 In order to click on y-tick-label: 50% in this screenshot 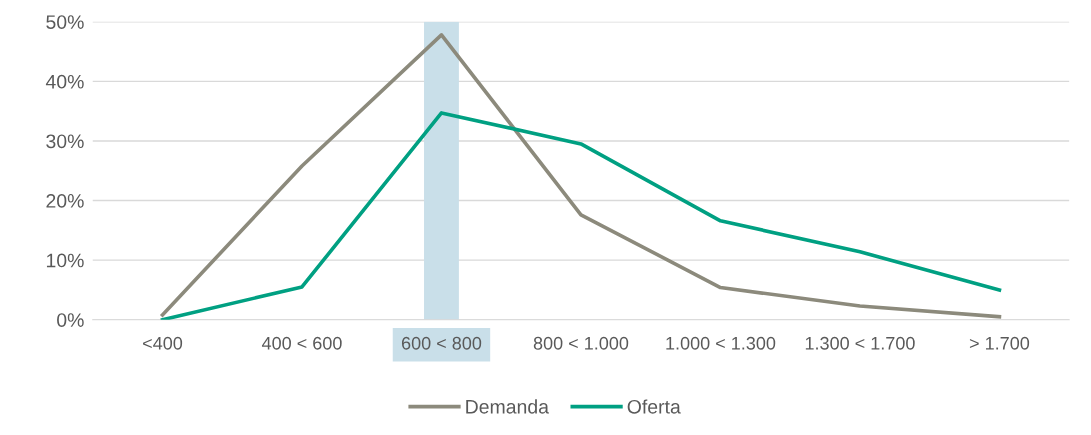, I will do `click(65, 22)`.